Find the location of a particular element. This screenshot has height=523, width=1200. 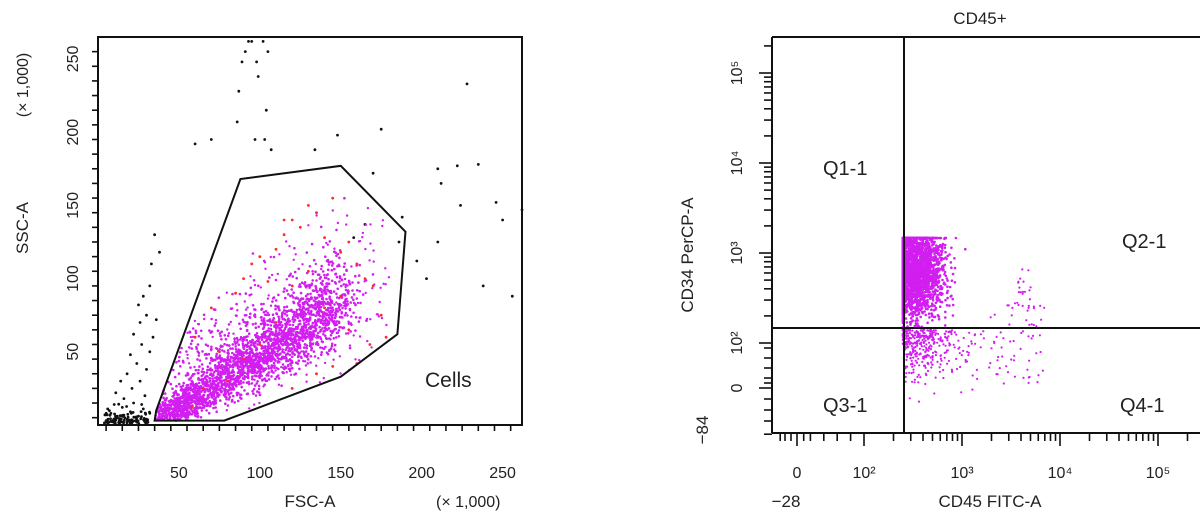

x-tick-label: 250 is located at coordinates (502, 473).